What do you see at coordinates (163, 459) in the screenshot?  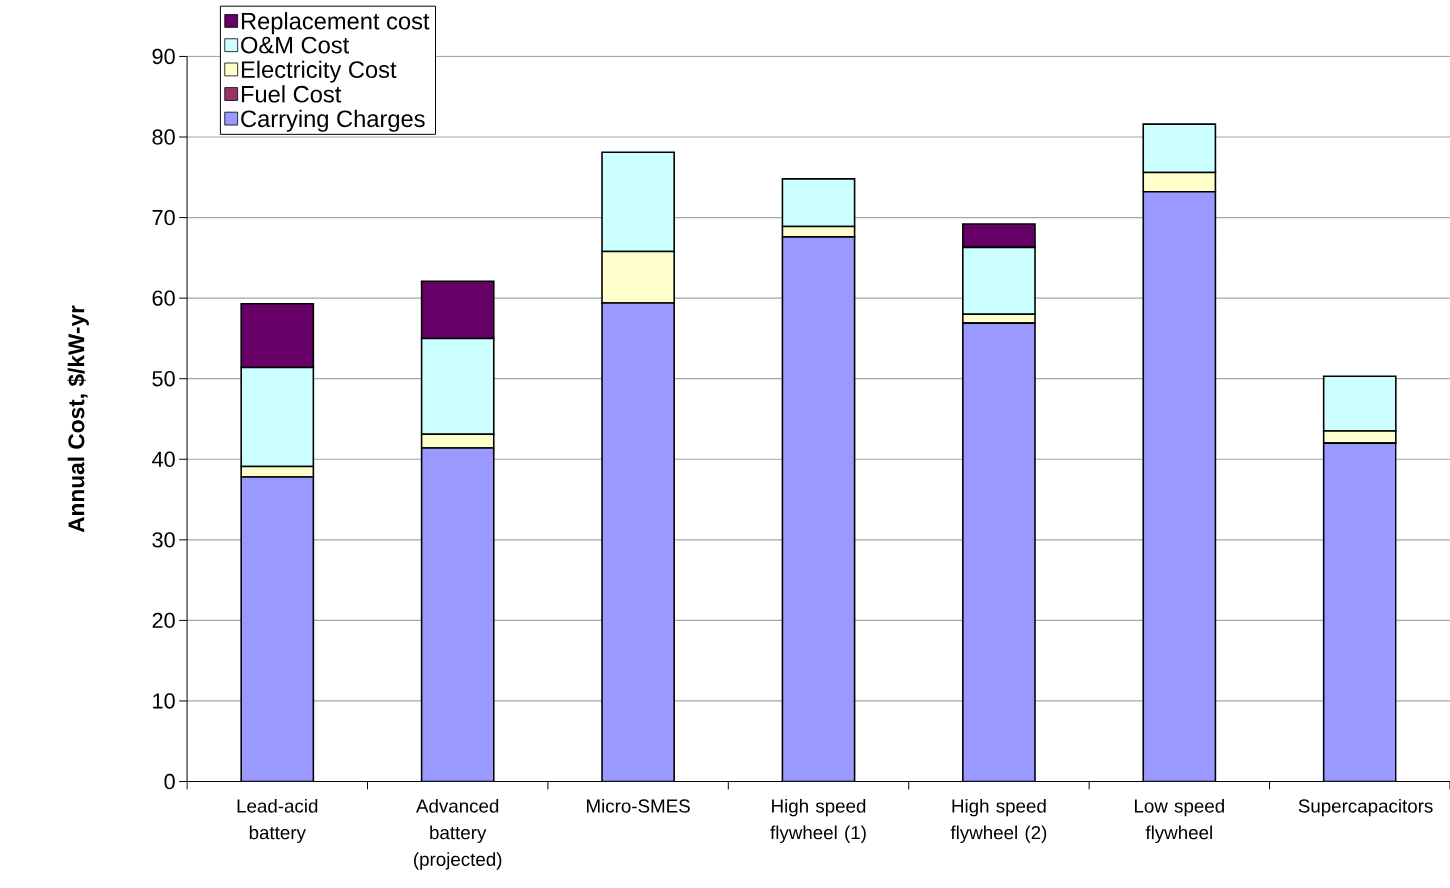 I see `y-tick-label: 40` at bounding box center [163, 459].